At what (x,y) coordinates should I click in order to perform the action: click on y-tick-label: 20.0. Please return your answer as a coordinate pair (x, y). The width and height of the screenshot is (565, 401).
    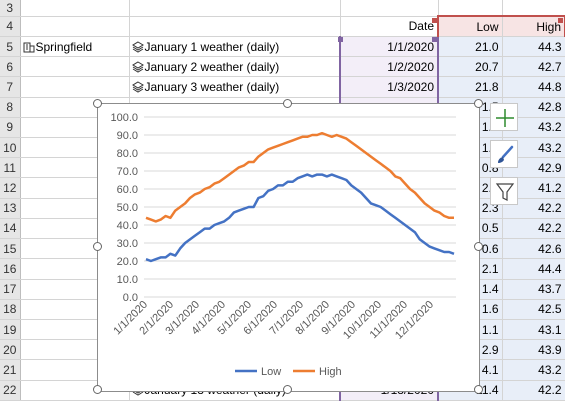
    Looking at the image, I should click on (127, 262).